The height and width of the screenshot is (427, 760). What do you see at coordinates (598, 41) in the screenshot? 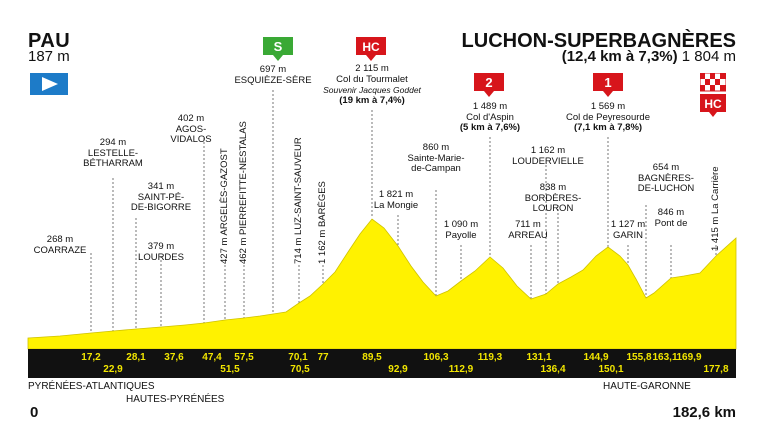
I see `finish-city: LUCHON-SUPERBAGNÈRES` at bounding box center [598, 41].